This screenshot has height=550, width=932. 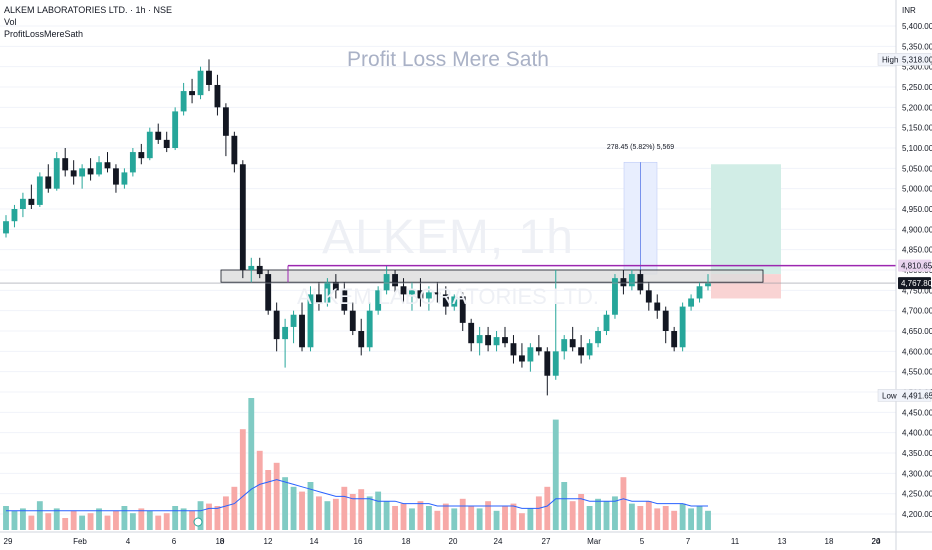 What do you see at coordinates (358, 541) in the screenshot?
I see `x-tick-label: 16` at bounding box center [358, 541].